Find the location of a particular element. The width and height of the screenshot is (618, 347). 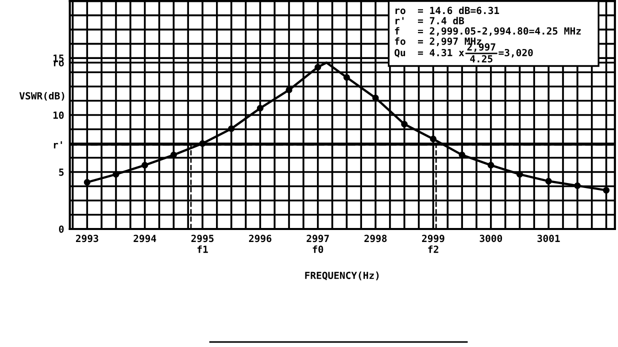

x-tick-label: 2993 is located at coordinates (87, 238).